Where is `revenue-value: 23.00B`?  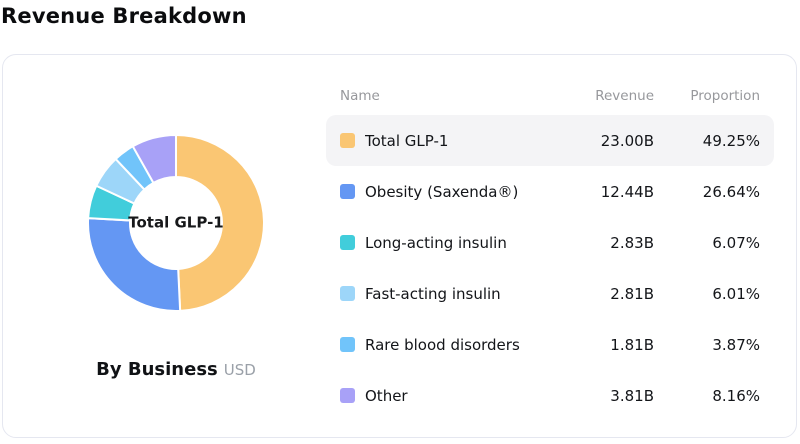 revenue-value: 23.00B is located at coordinates (627, 140).